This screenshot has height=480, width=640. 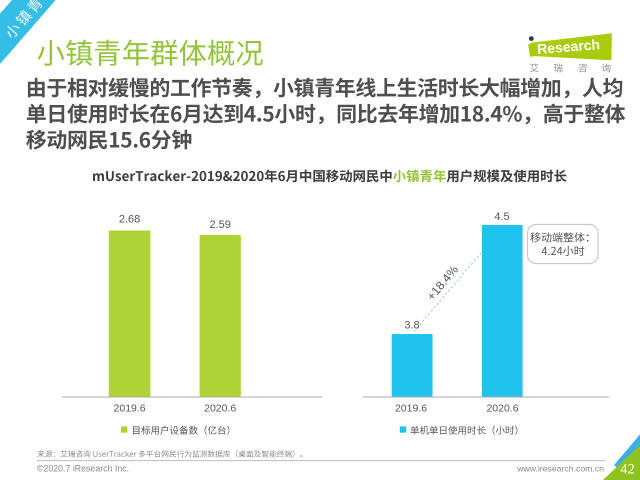 What do you see at coordinates (83, 468) in the screenshot?
I see `svg-text: ©2020.7 iResearch Inc.` at bounding box center [83, 468].